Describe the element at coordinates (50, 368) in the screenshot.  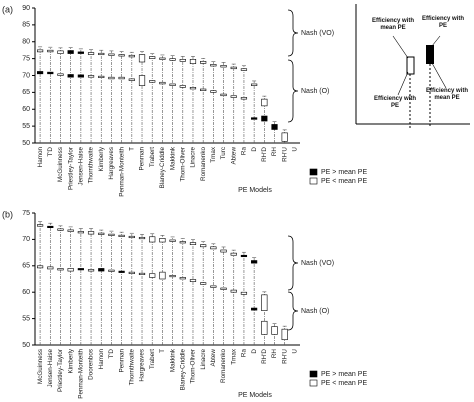
I see `x-tick-label: Jensen-Haise` at that location.